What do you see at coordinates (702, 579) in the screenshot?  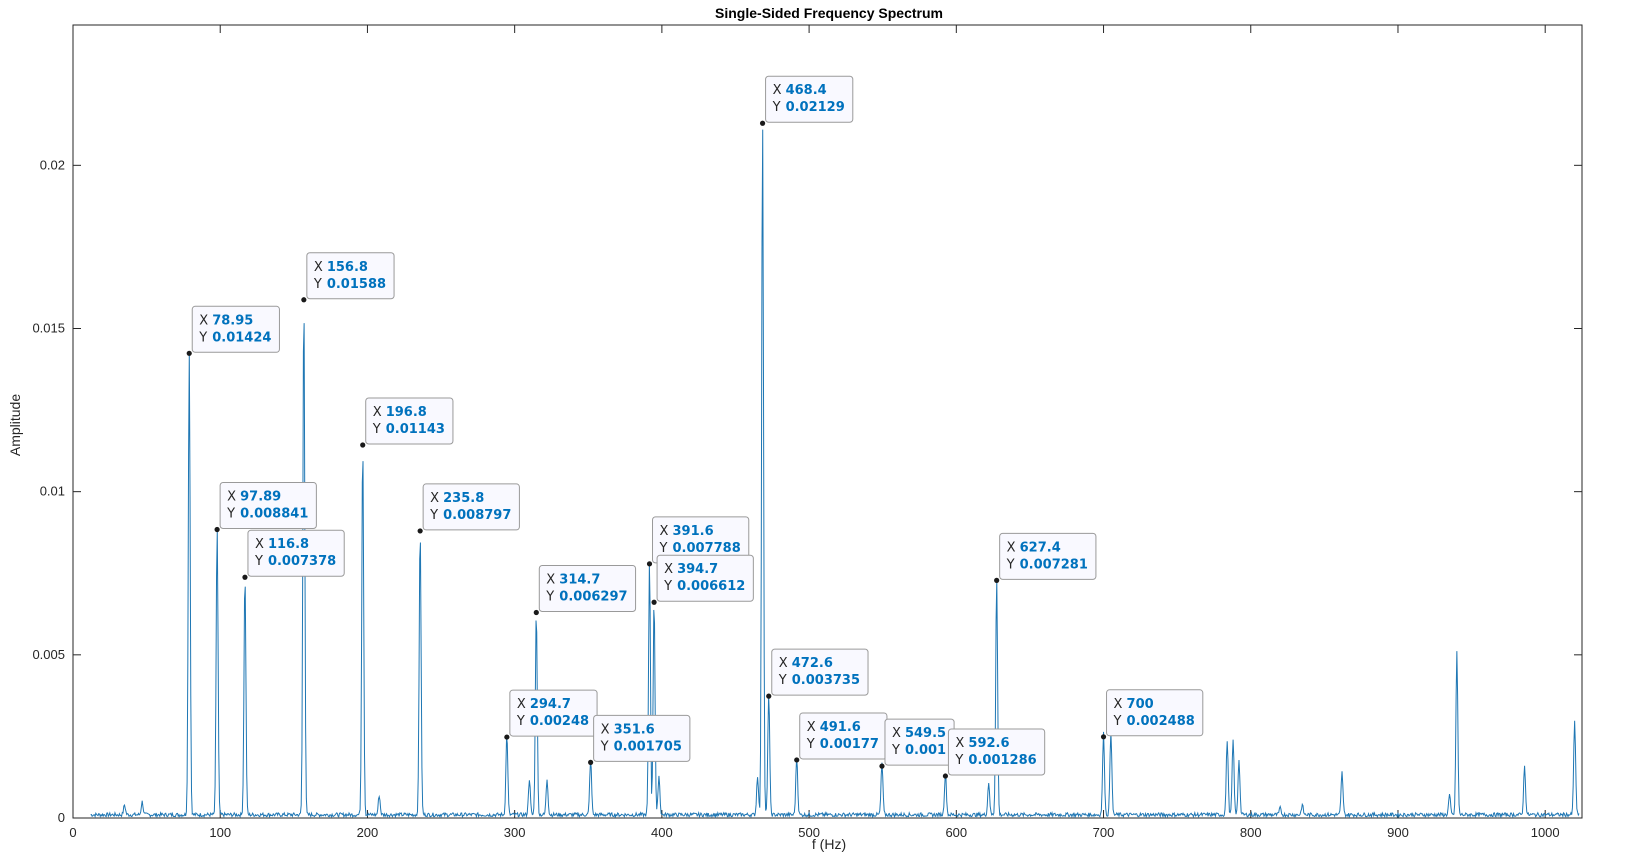 I see `datatip: X 394.7 Y 0.006612` at bounding box center [702, 579].